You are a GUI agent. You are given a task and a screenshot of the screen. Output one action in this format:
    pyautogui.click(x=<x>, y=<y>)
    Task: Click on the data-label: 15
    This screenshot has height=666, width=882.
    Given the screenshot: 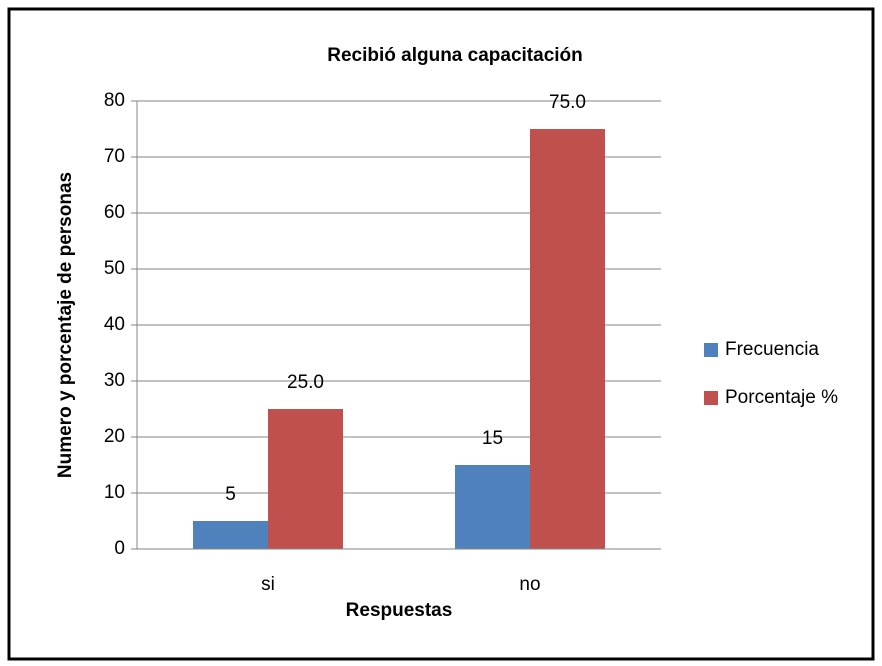 What is the action you would take?
    pyautogui.click(x=492, y=438)
    